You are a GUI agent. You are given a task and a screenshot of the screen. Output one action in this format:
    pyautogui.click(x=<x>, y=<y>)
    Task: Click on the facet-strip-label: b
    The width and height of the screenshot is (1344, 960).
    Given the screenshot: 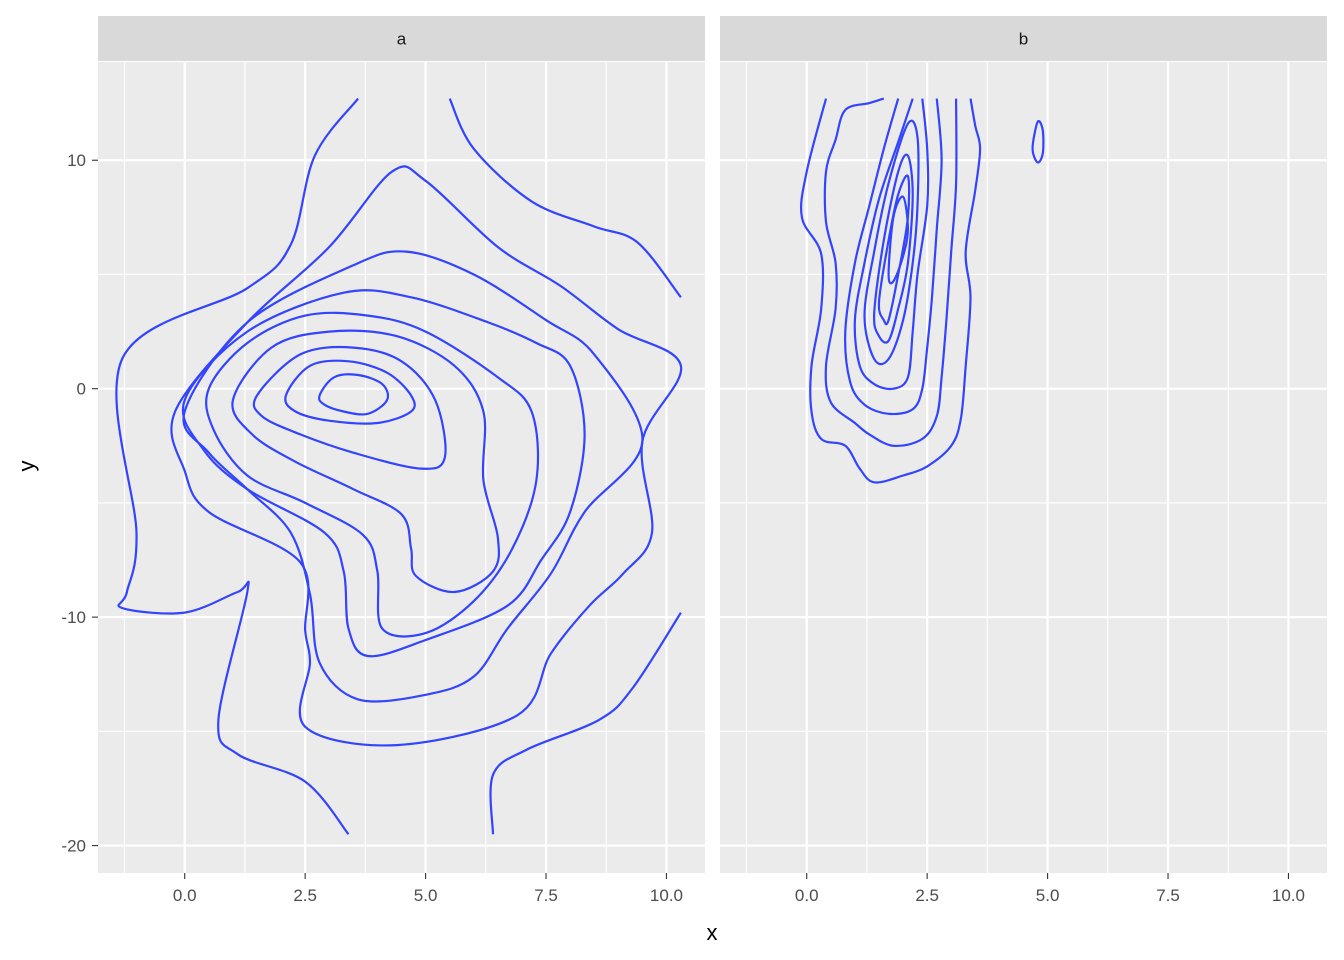 What is the action you would take?
    pyautogui.click(x=1023, y=39)
    